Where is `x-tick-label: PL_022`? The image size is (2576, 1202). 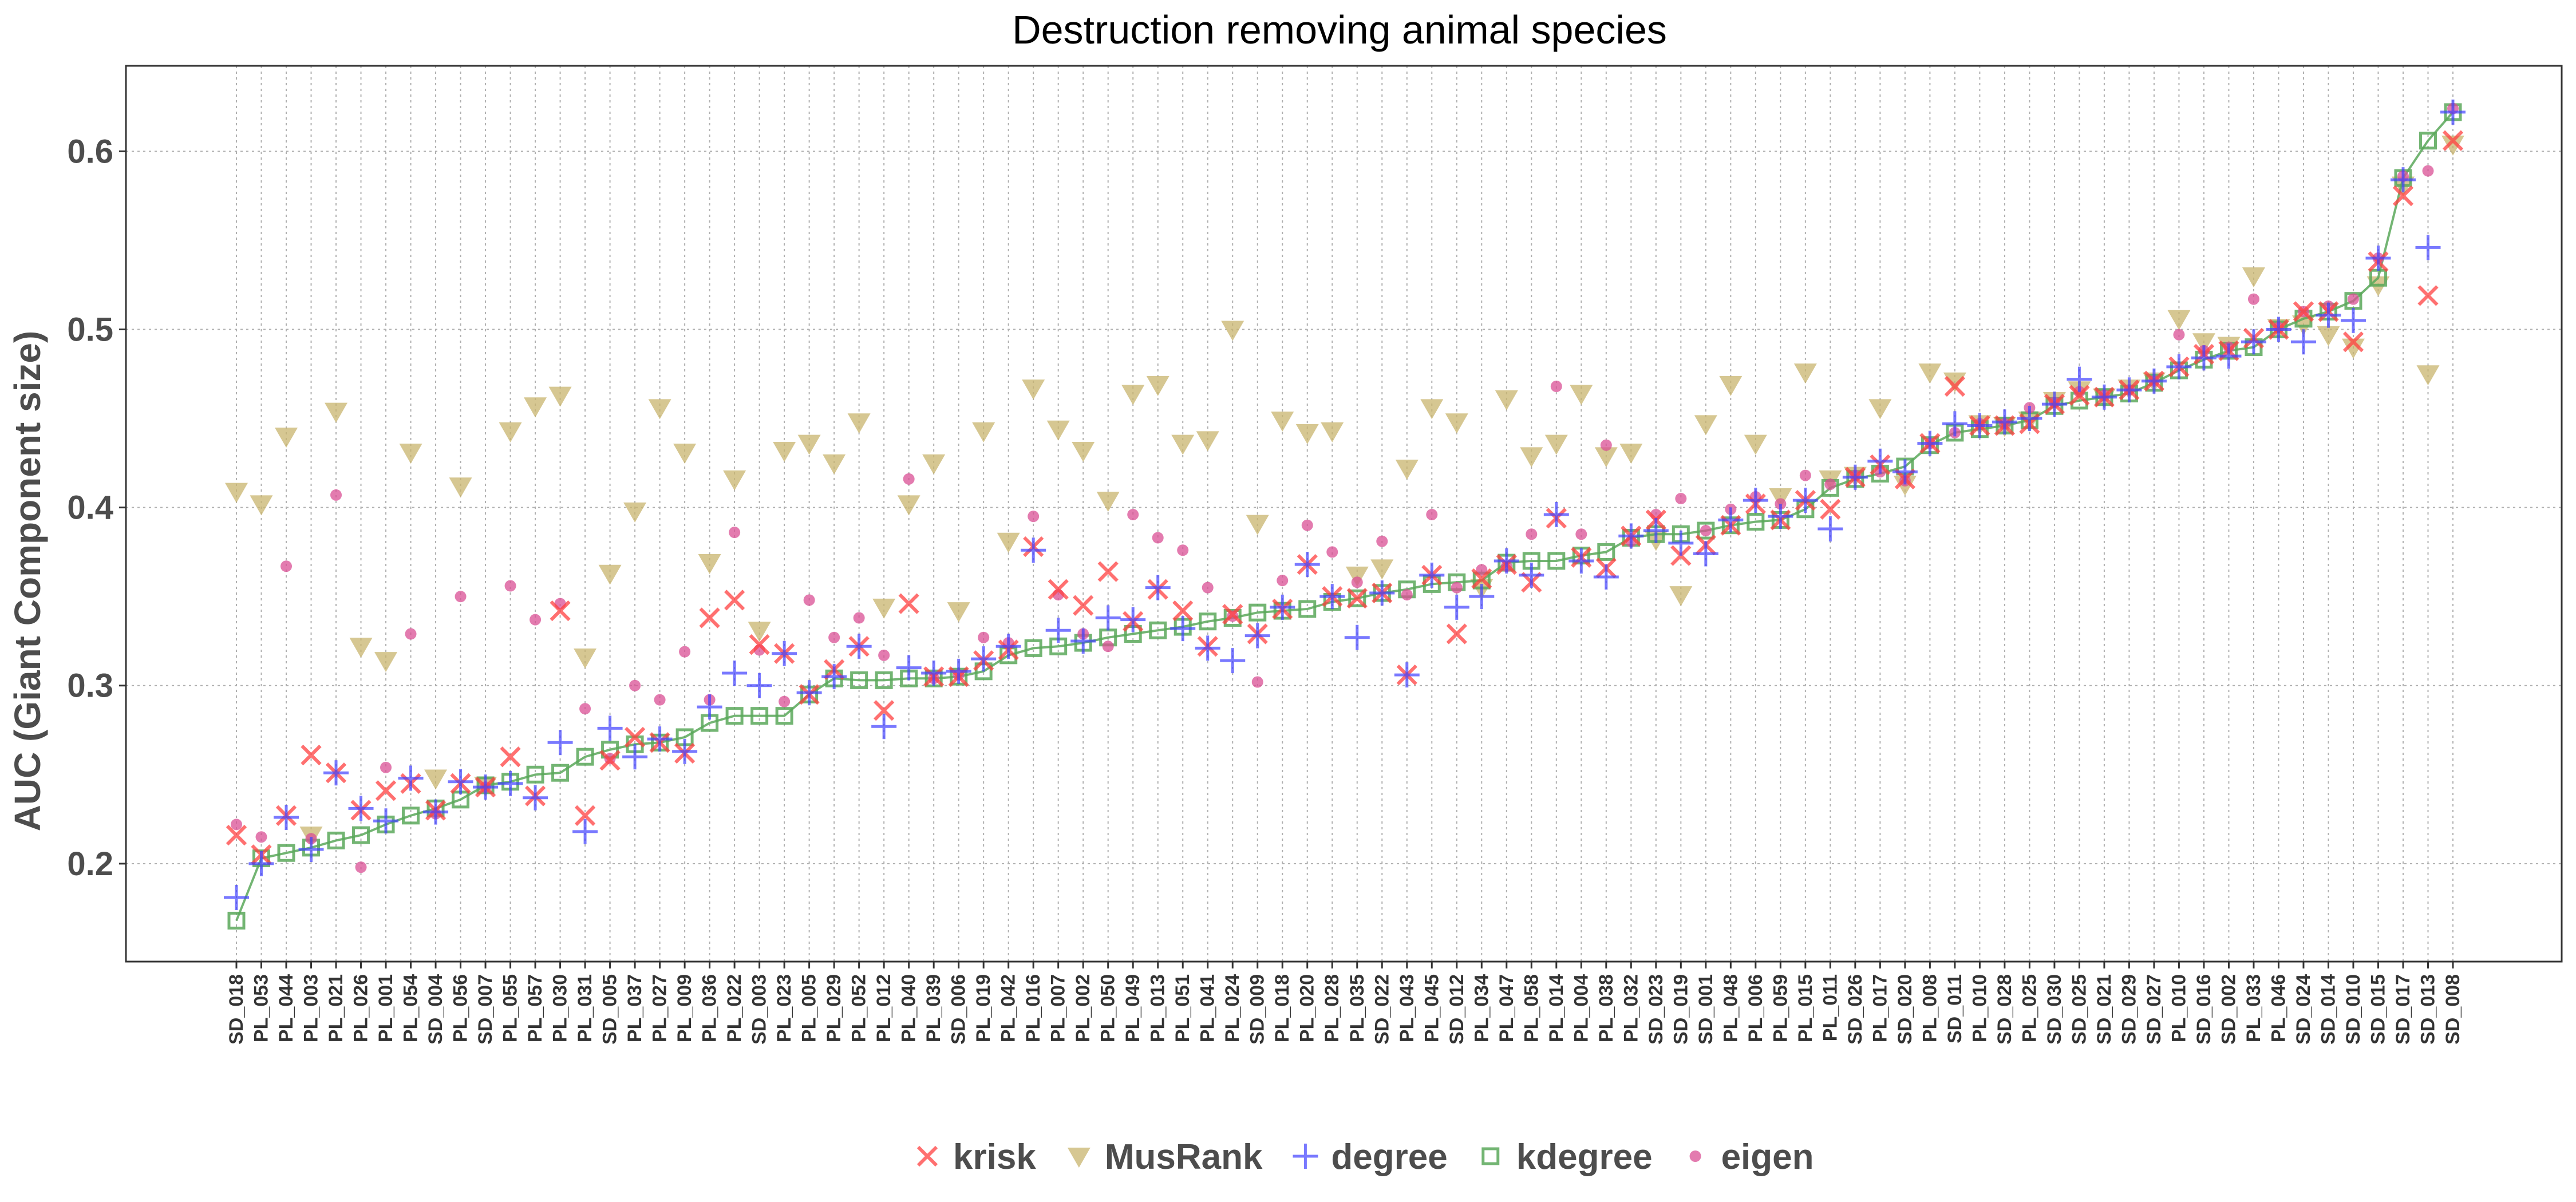 x-tick-label: PL_022 is located at coordinates (734, 1008).